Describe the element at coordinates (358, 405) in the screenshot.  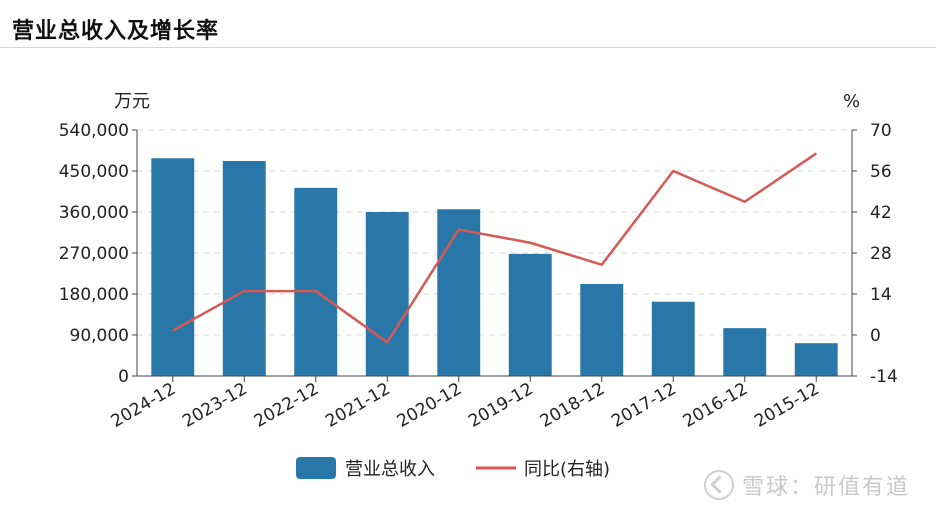
I see `x-tick-label: 2021-12` at that location.